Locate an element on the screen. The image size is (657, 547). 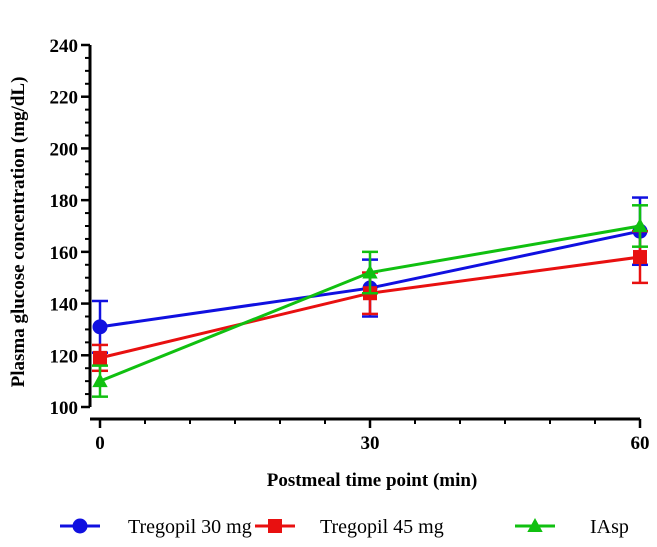
legend-item-1: Tregopil 30 mg is located at coordinates (156, 527).